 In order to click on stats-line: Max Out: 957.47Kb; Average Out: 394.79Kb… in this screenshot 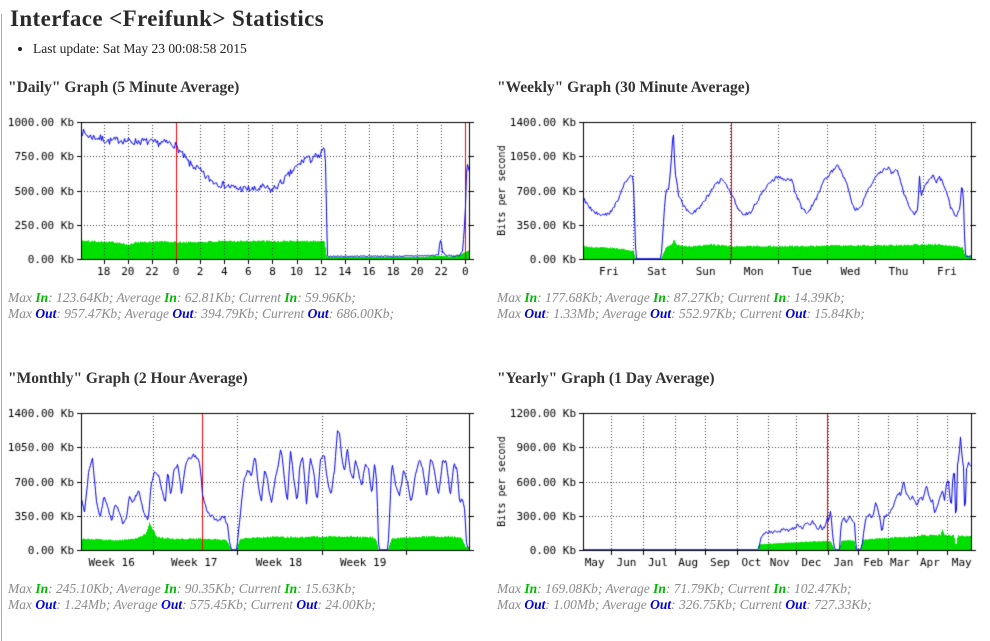, I will do `click(251, 314)`.